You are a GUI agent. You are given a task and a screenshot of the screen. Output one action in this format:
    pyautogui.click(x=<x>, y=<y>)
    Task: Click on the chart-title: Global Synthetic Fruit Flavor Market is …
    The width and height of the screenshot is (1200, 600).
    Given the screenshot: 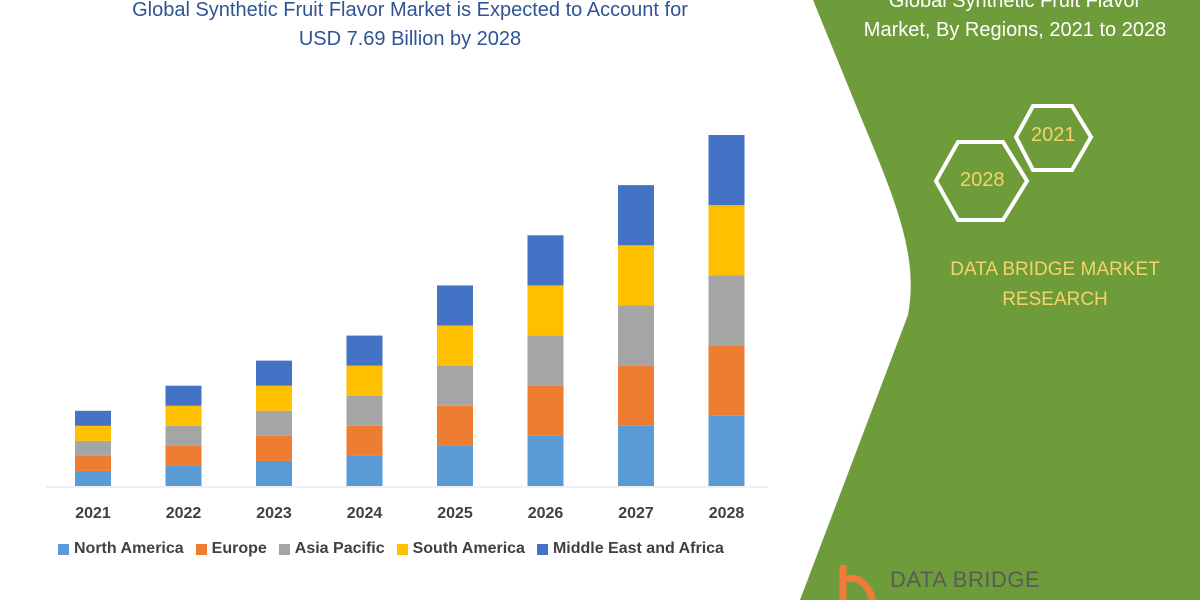 What is the action you would take?
    pyautogui.click(x=410, y=27)
    